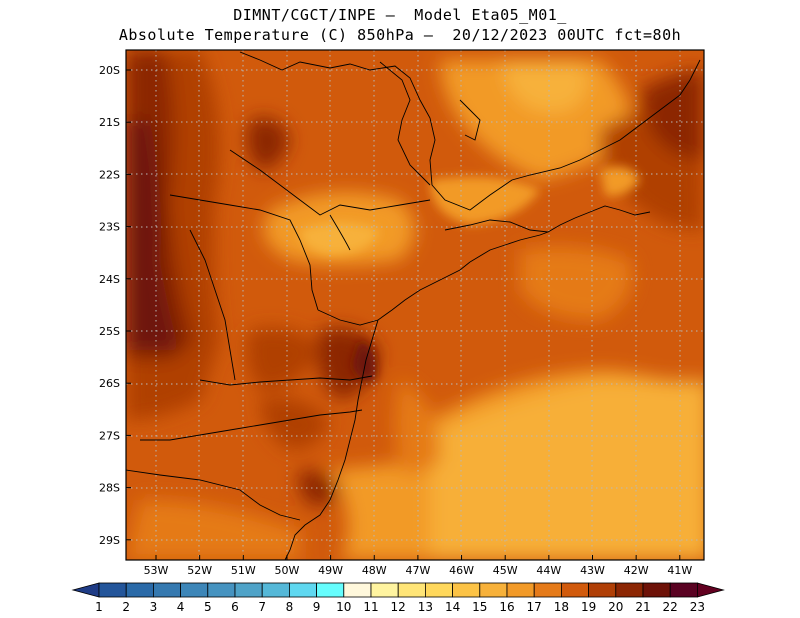 This screenshot has width=800, height=618. I want to click on colorbar-label: 18, so click(561, 607).